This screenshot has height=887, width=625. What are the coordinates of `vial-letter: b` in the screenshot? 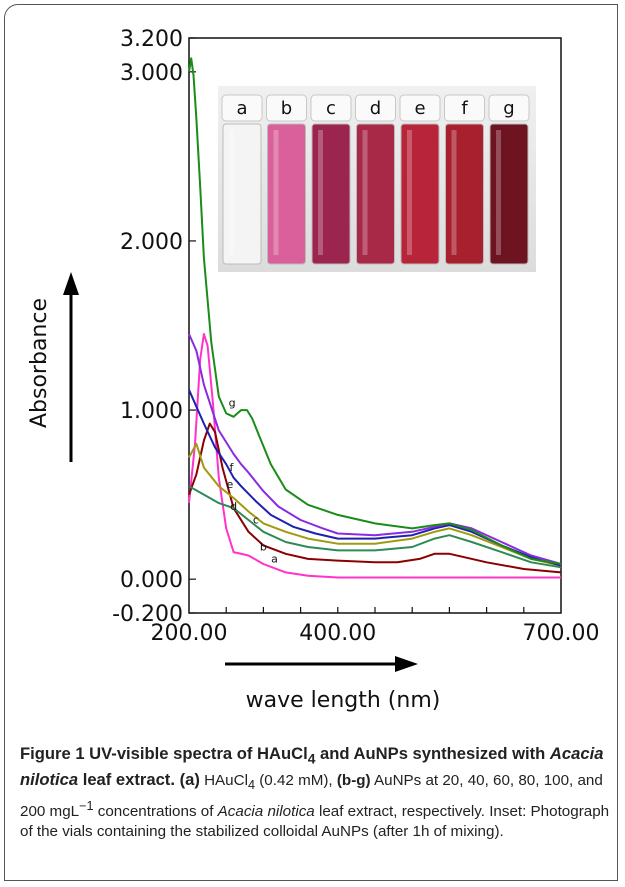 It's located at (286, 108).